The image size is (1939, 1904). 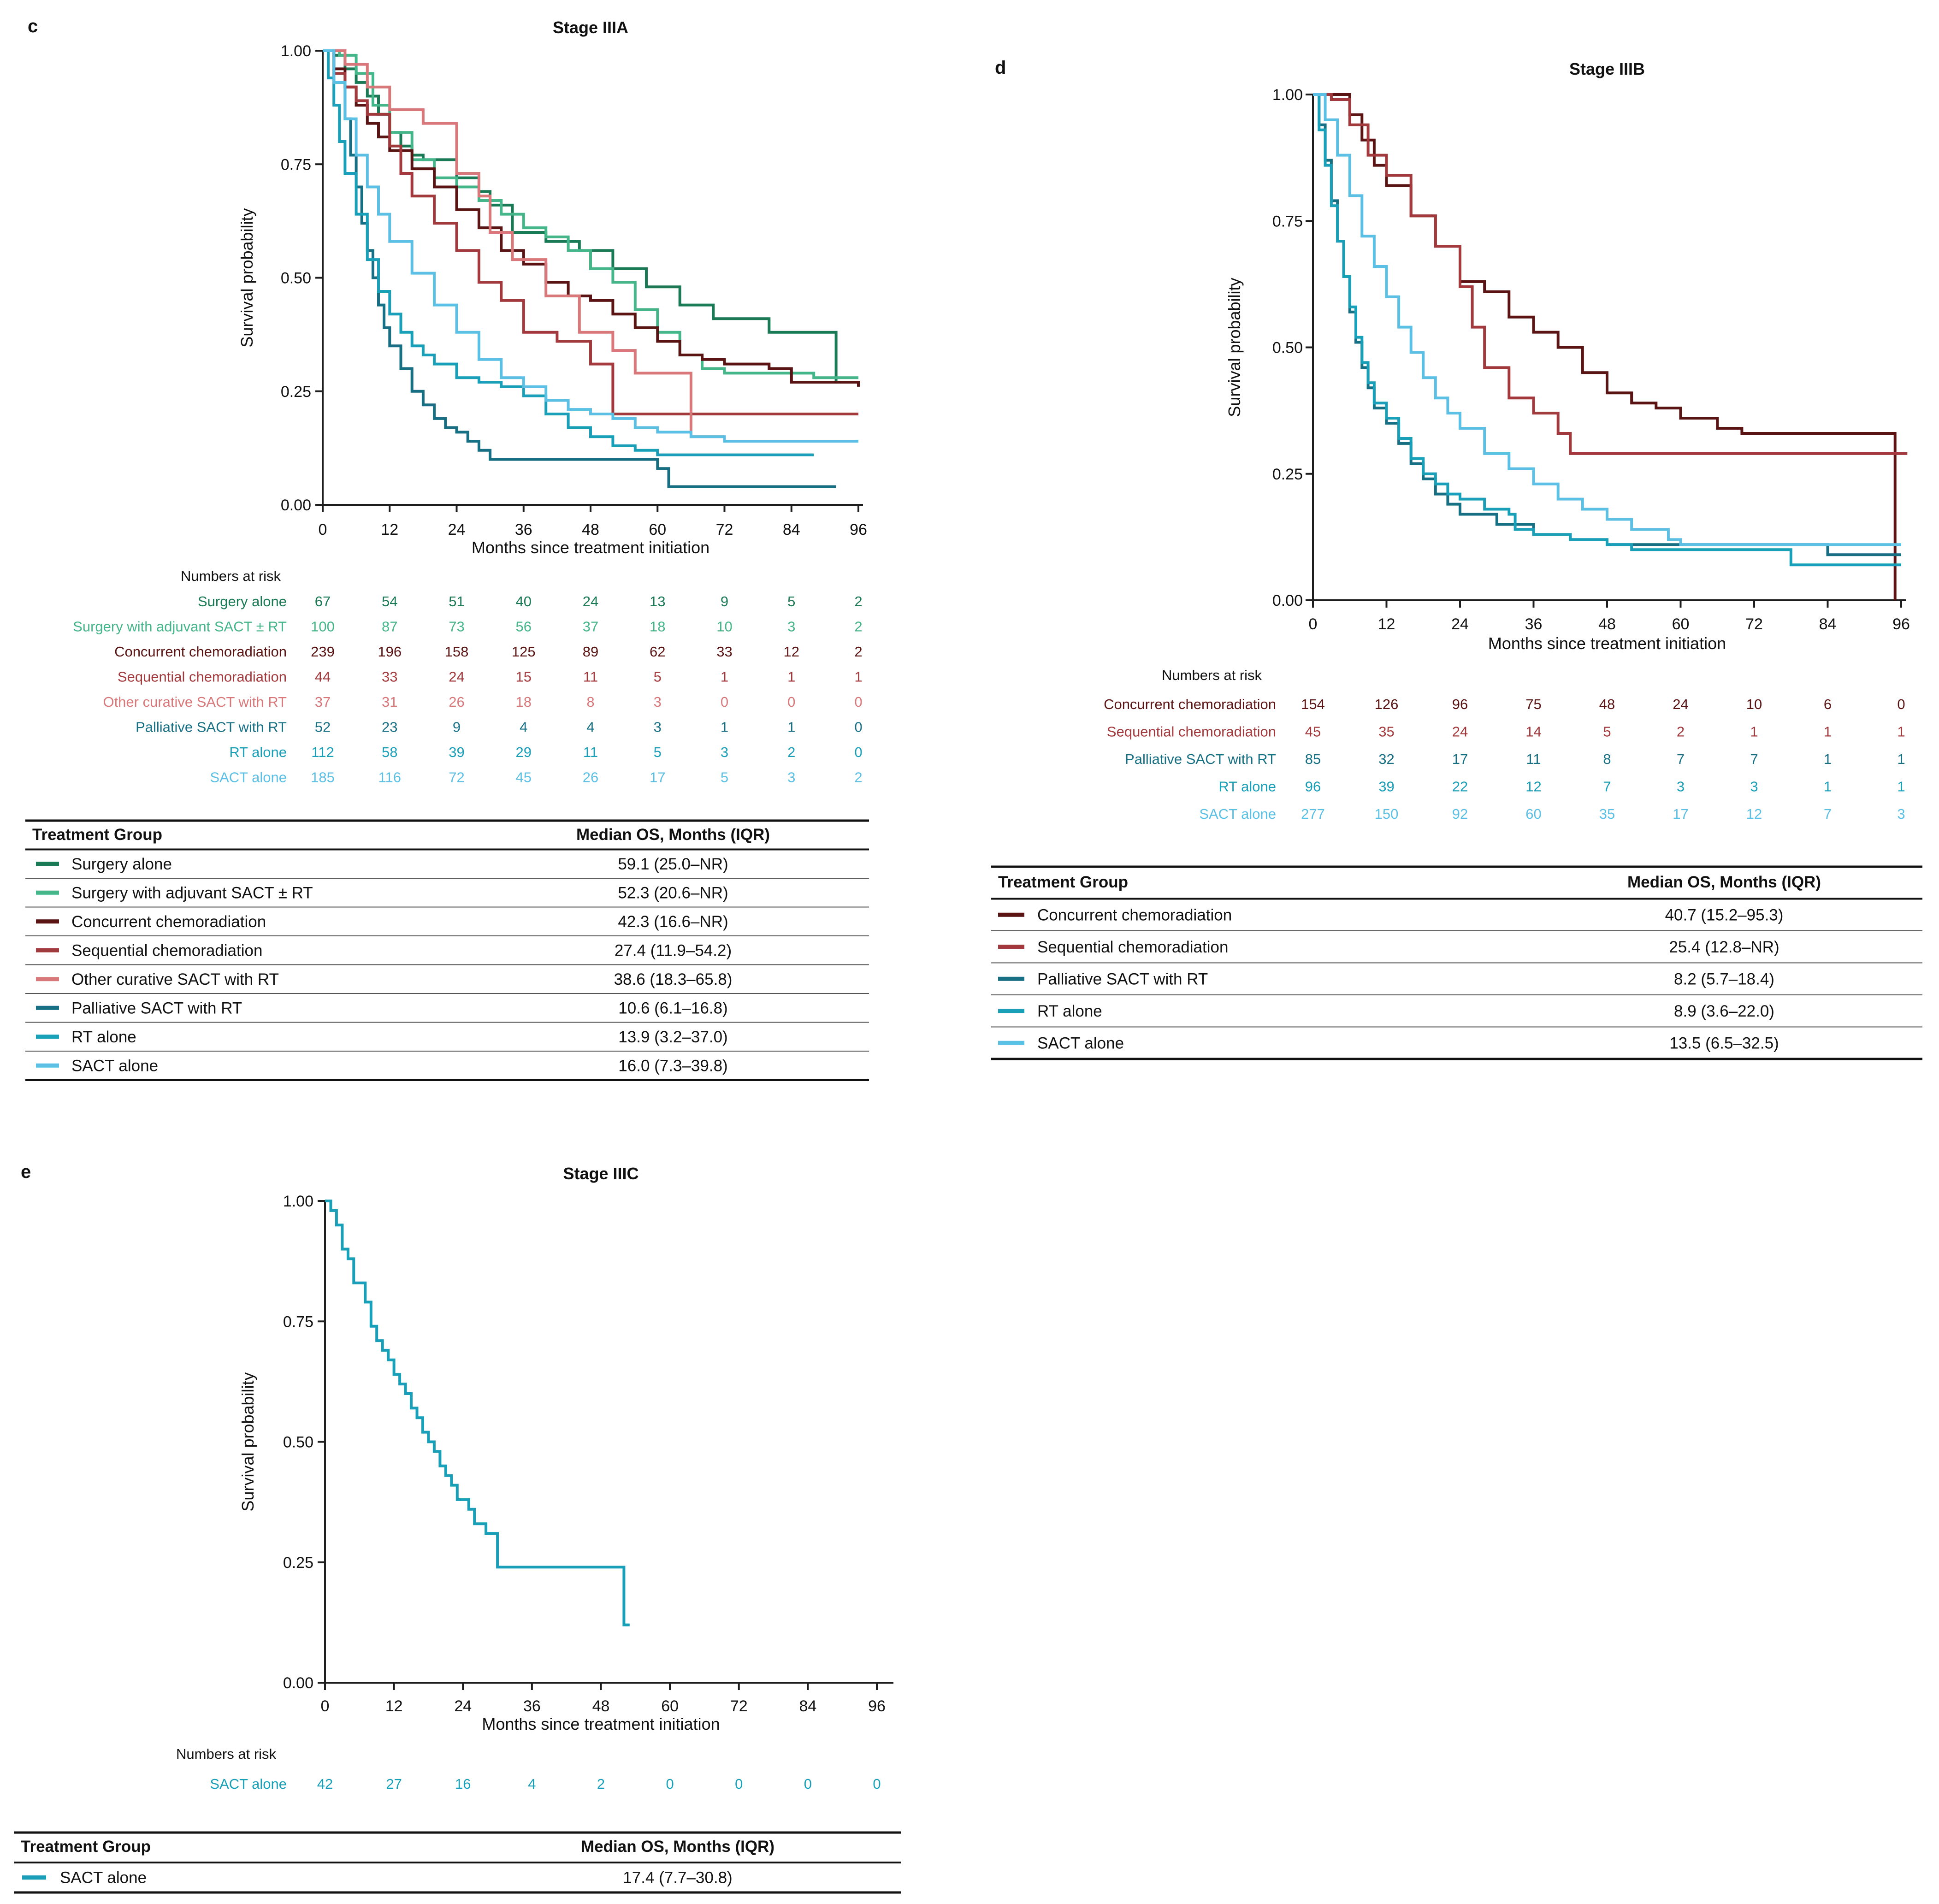 I want to click on risk-count: 72, so click(x=456, y=777).